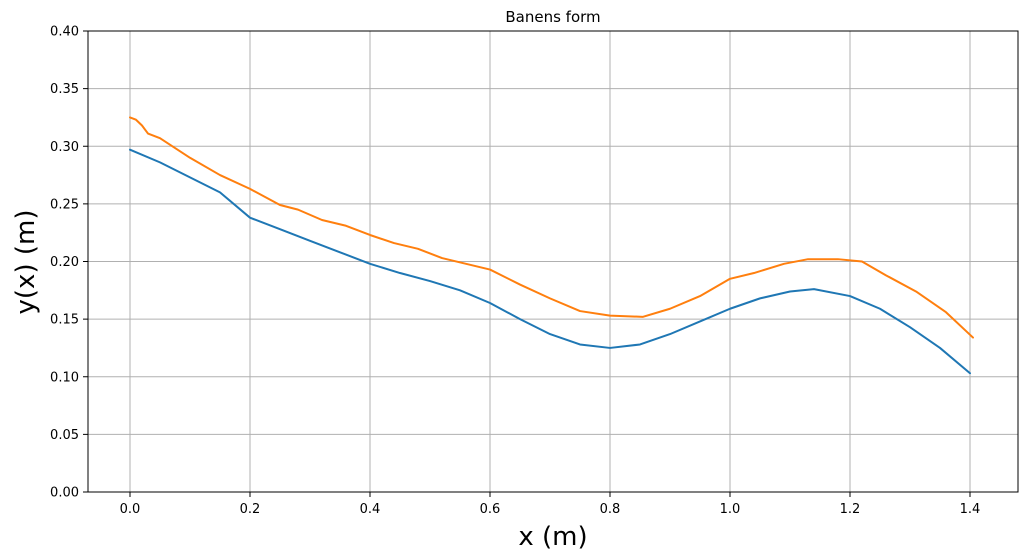  Describe the element at coordinates (850, 509) in the screenshot. I see `x-tick-label: 1.2` at that location.